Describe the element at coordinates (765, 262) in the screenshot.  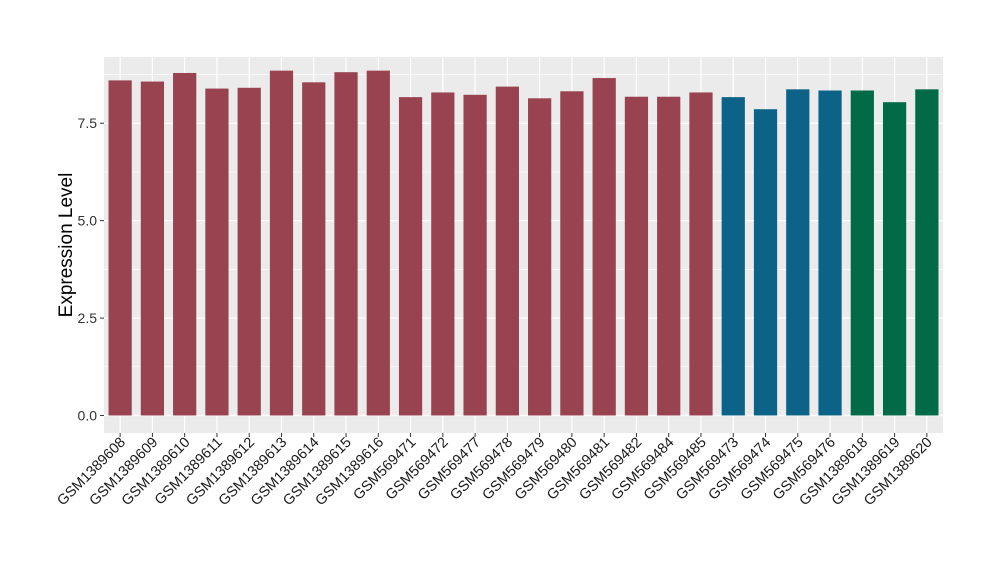
I see `bar-GSM569474` at that location.